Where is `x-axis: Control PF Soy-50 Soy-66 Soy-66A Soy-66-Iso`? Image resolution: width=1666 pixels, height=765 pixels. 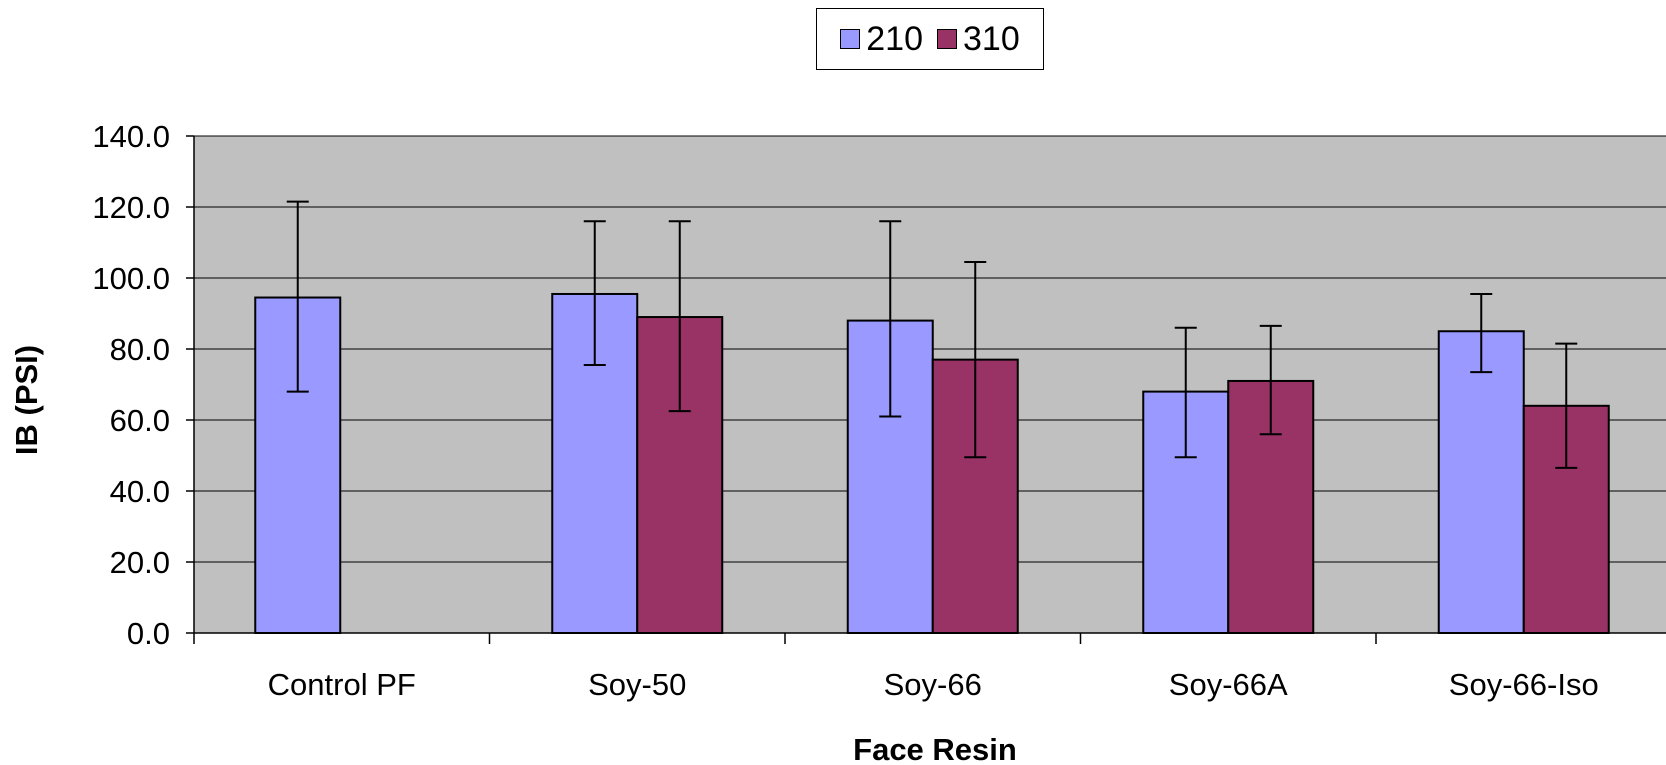
x-axis: Control PF Soy-50 Soy-66 Soy-66A Soy-66-Iso is located at coordinates (929, 667).